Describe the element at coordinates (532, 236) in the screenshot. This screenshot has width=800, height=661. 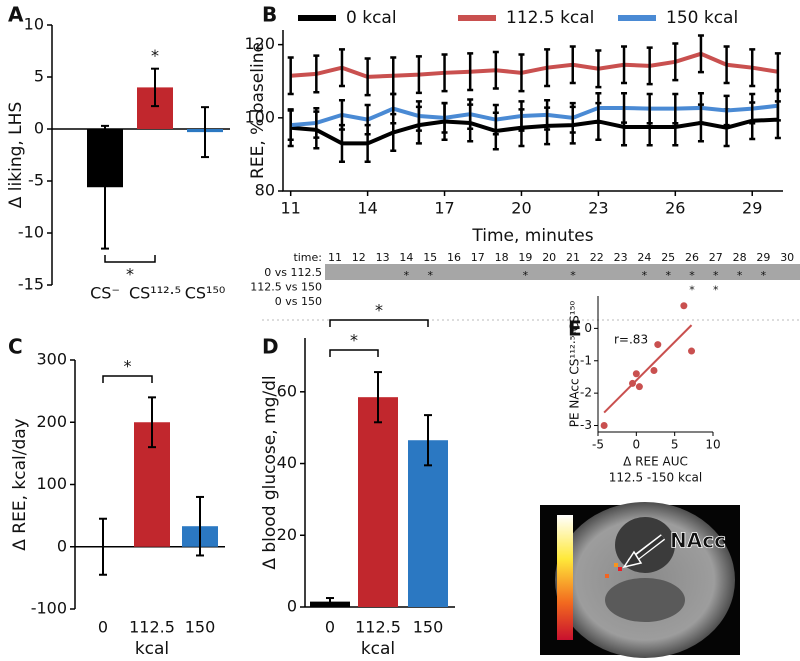
I see `x-axis-label: Time, minutes` at that location.